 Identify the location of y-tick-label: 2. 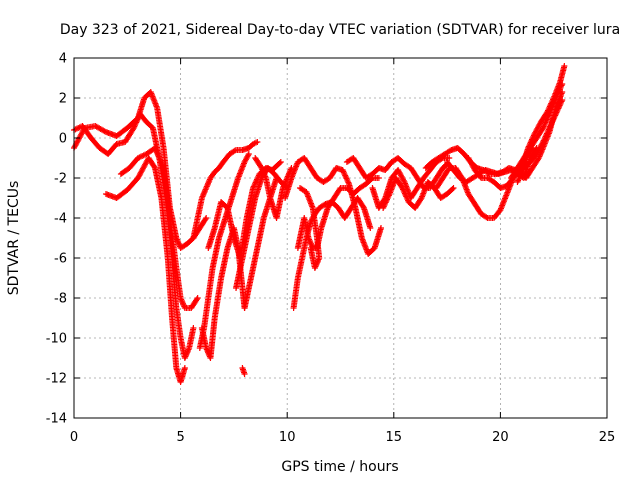
(63, 99).